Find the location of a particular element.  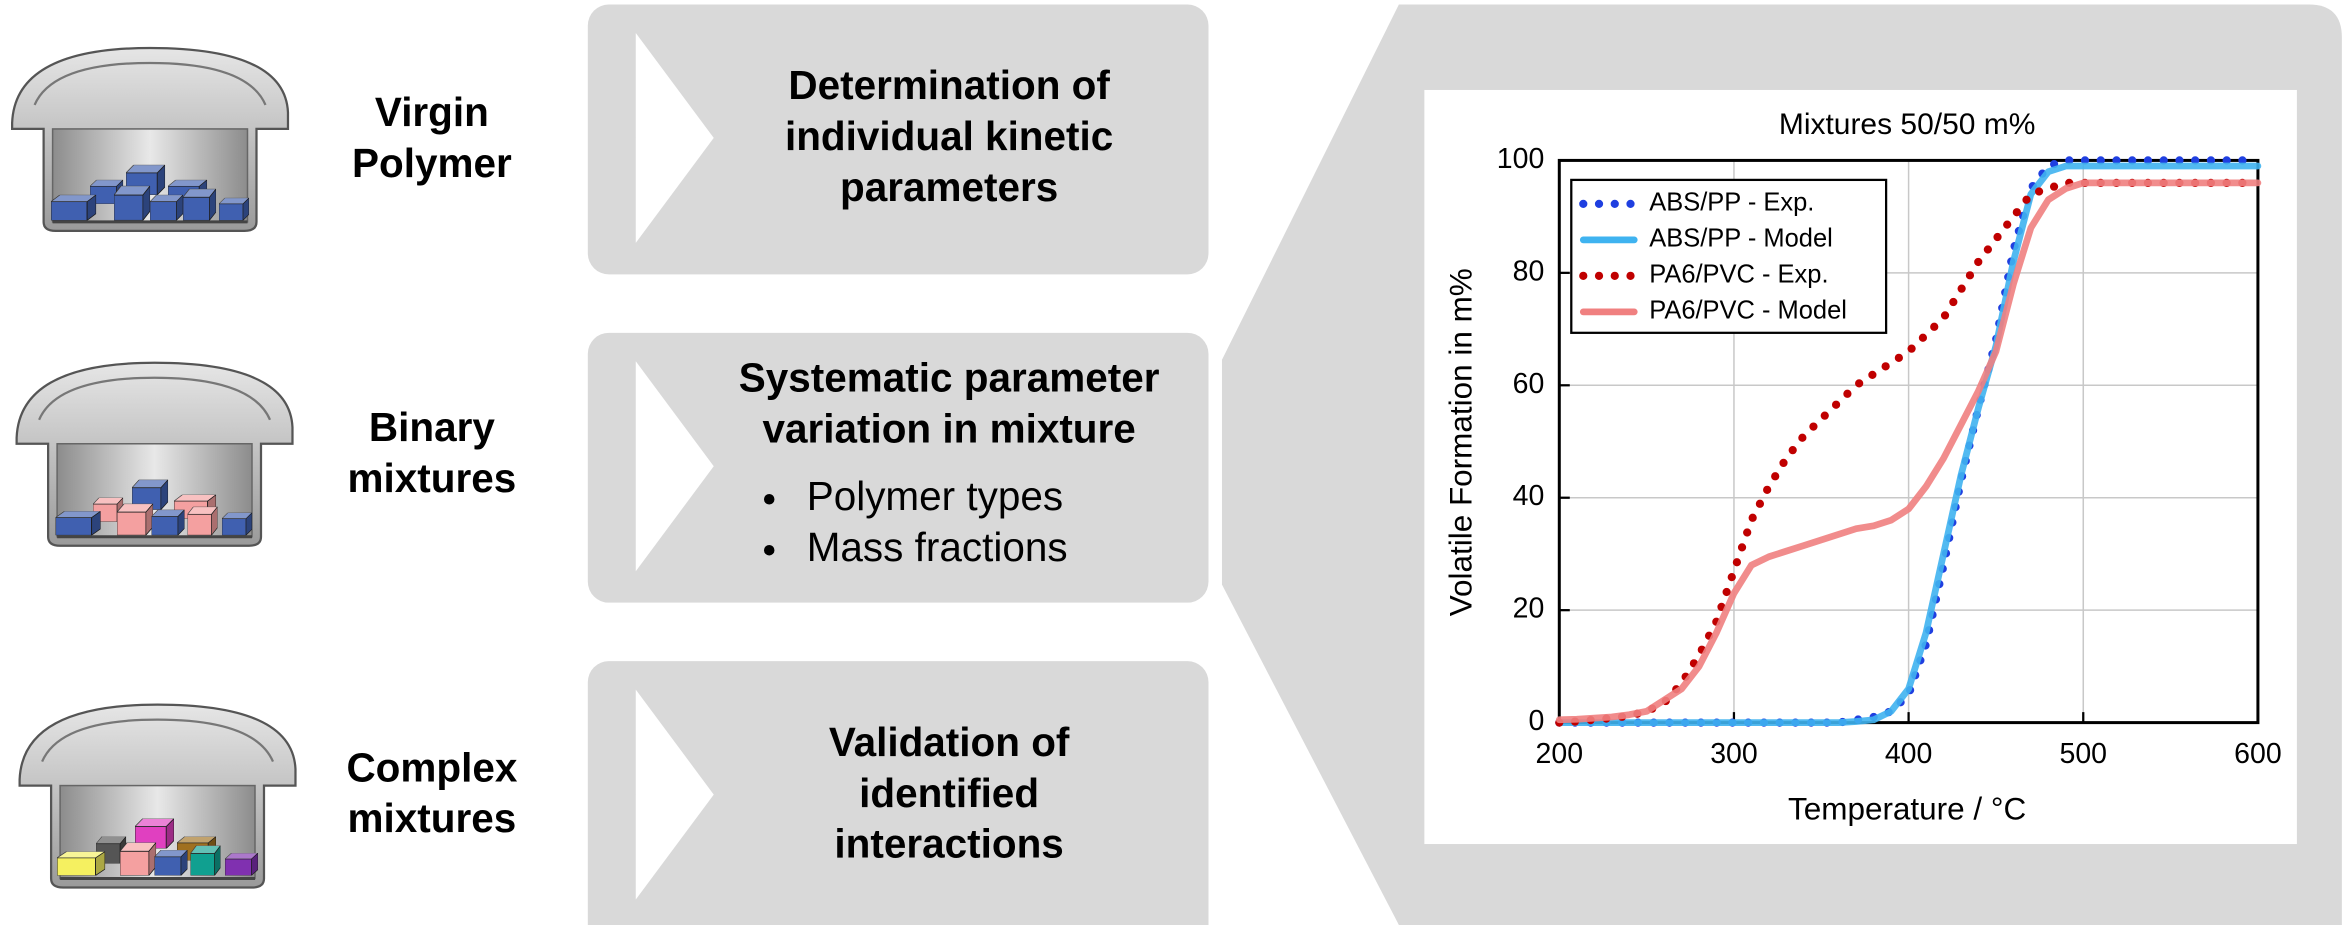

box-text: Determination of is located at coordinates (949, 85).